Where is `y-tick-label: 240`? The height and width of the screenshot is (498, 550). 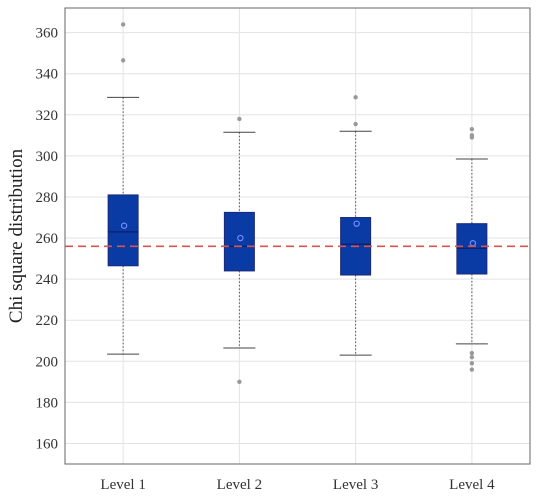 y-tick-label: 240 is located at coordinates (47, 280).